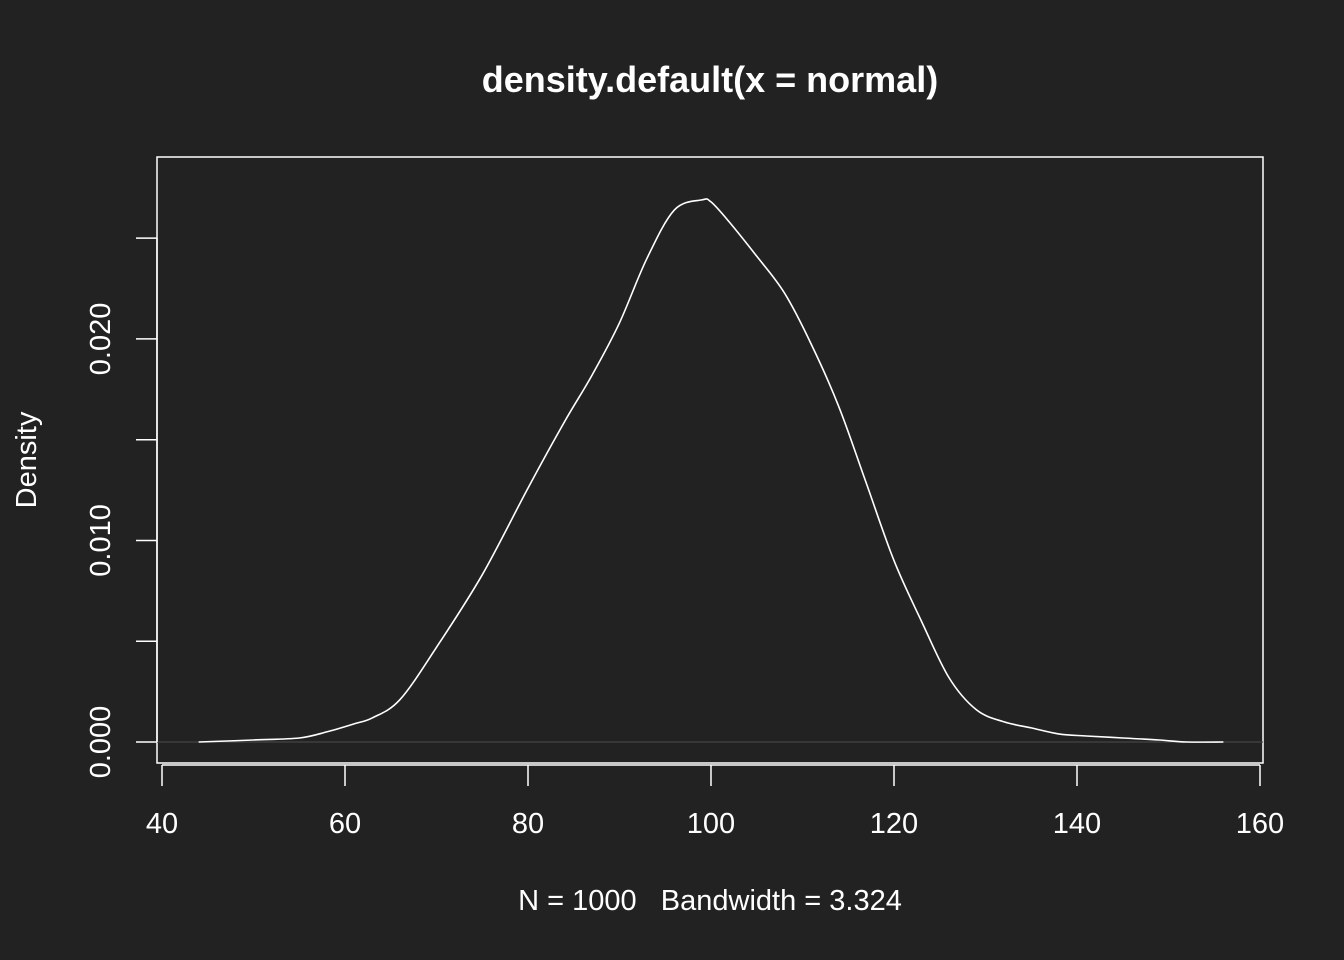 The height and width of the screenshot is (960, 1344). I want to click on y-tick-label: 0.010, so click(101, 540).